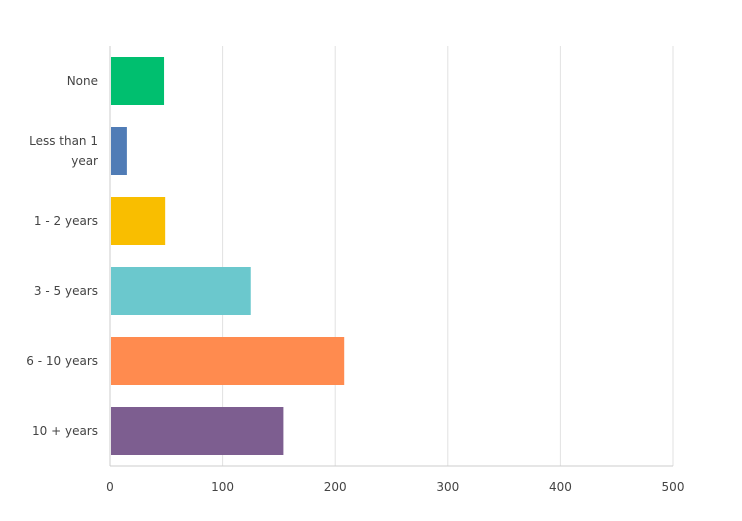  What do you see at coordinates (110, 487) in the screenshot?
I see `x-tick-label: 0` at bounding box center [110, 487].